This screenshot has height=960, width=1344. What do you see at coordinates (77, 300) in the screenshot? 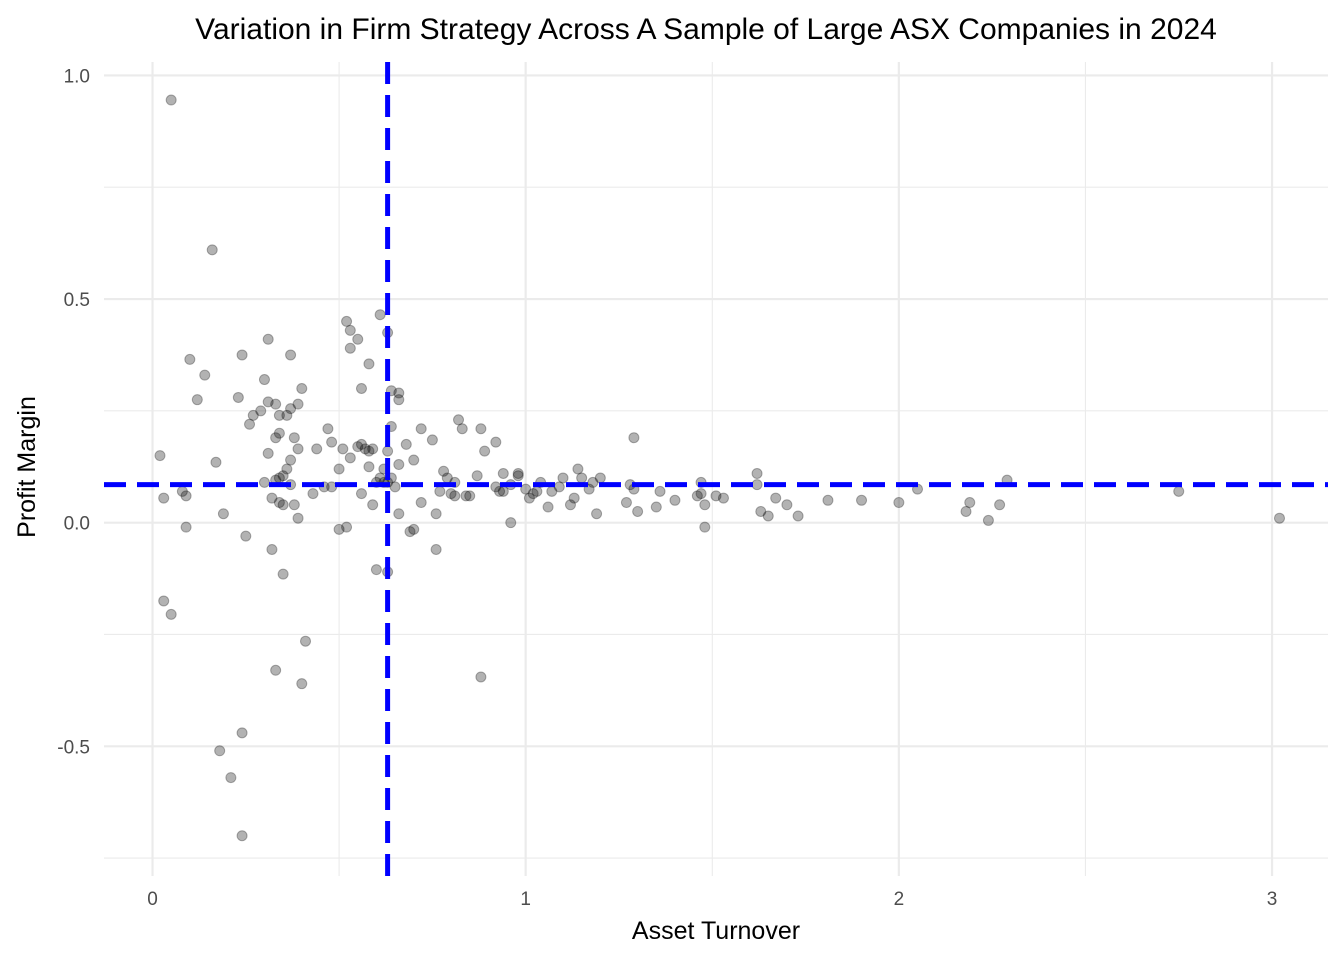
I see `y-tick-label: 0.5` at bounding box center [77, 300].